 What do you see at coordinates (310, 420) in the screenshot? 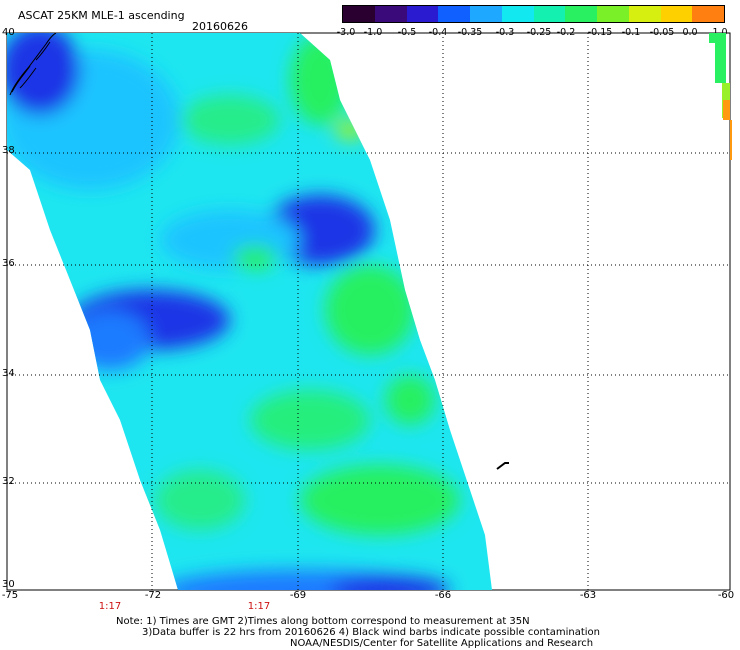
I see `field-green-center` at bounding box center [310, 420].